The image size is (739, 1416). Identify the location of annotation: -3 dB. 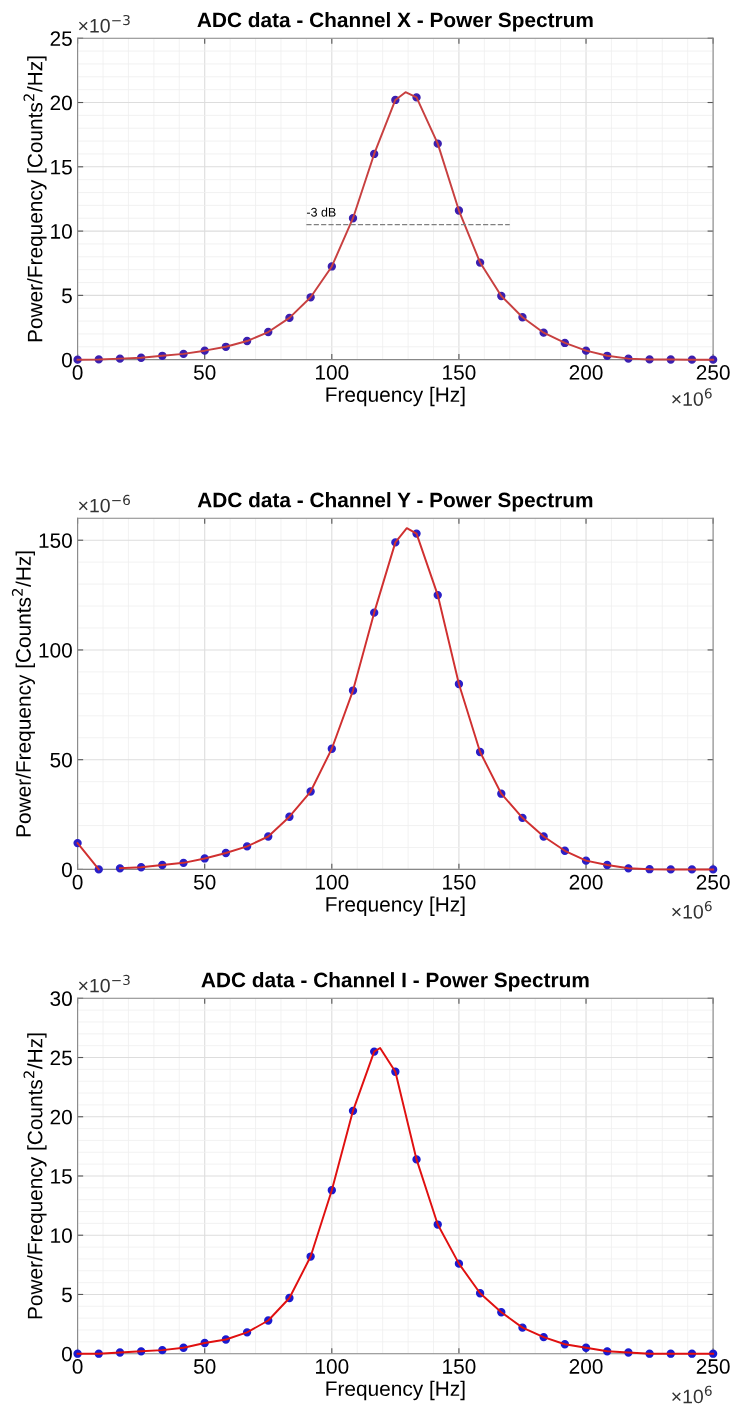
(321, 212).